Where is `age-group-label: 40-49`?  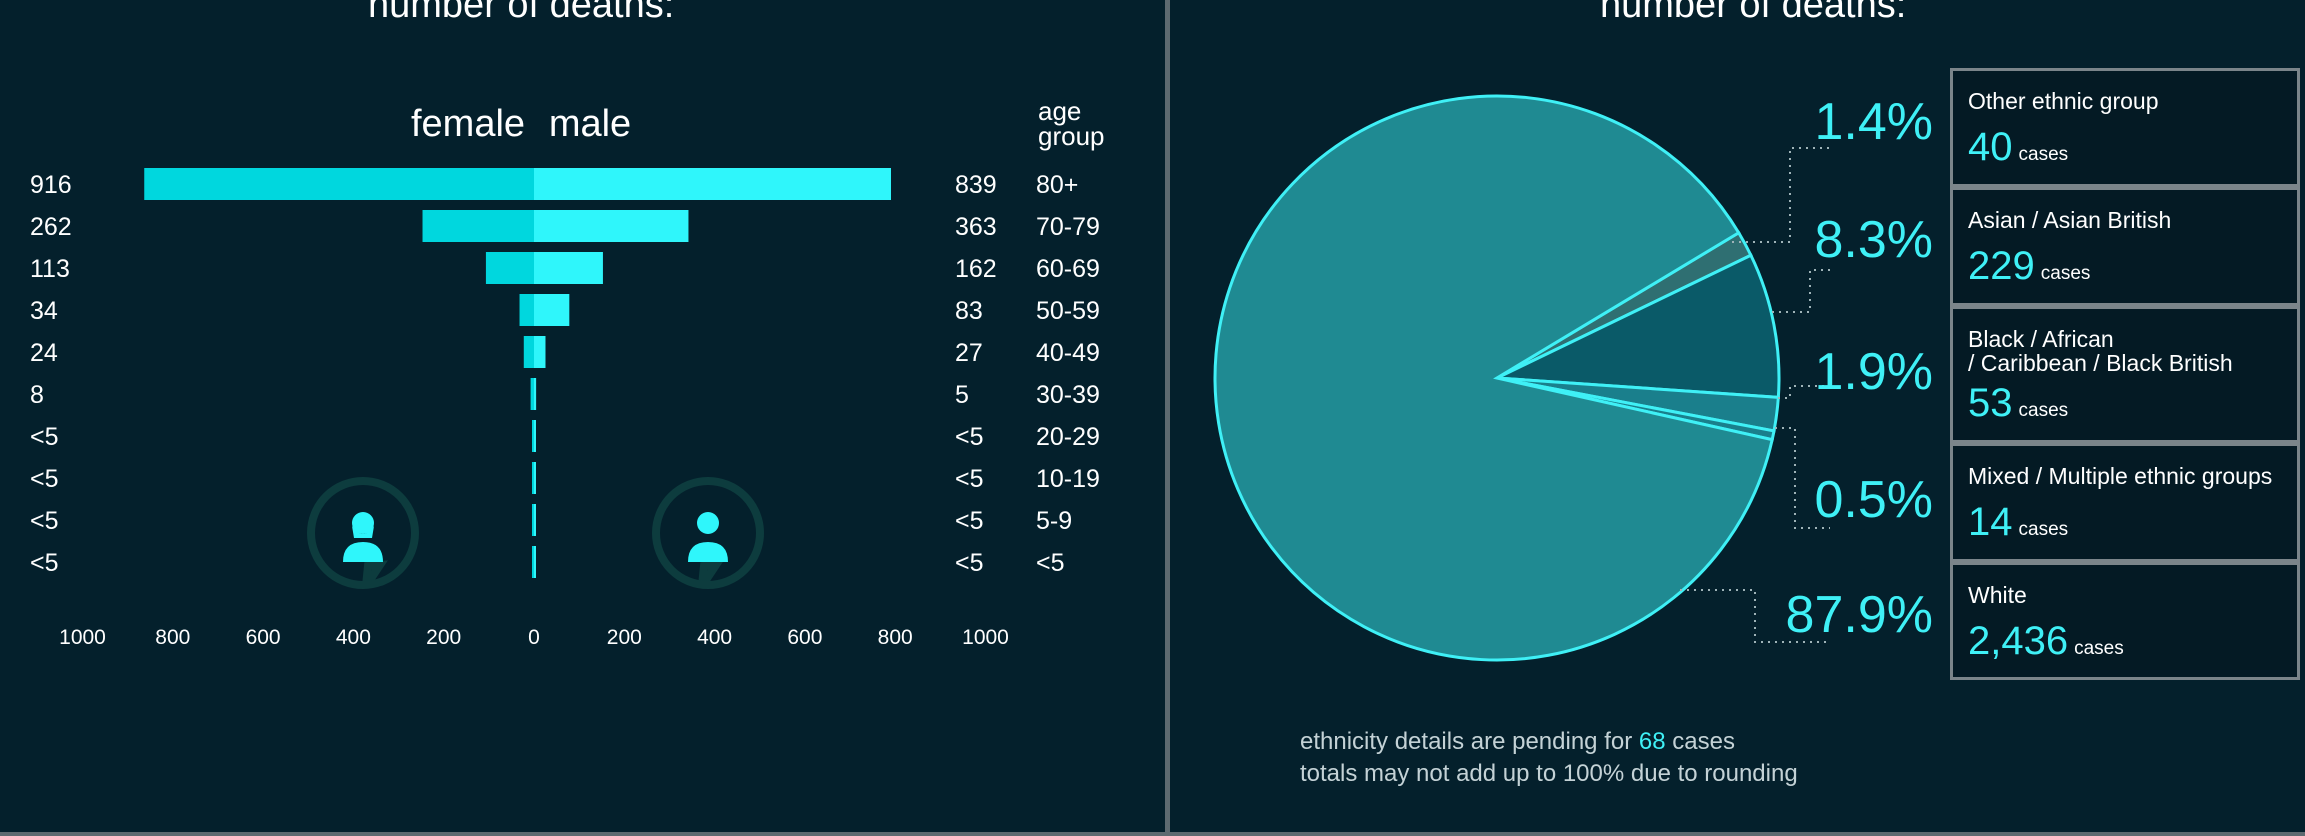 age-group-label: 40-49 is located at coordinates (1068, 353).